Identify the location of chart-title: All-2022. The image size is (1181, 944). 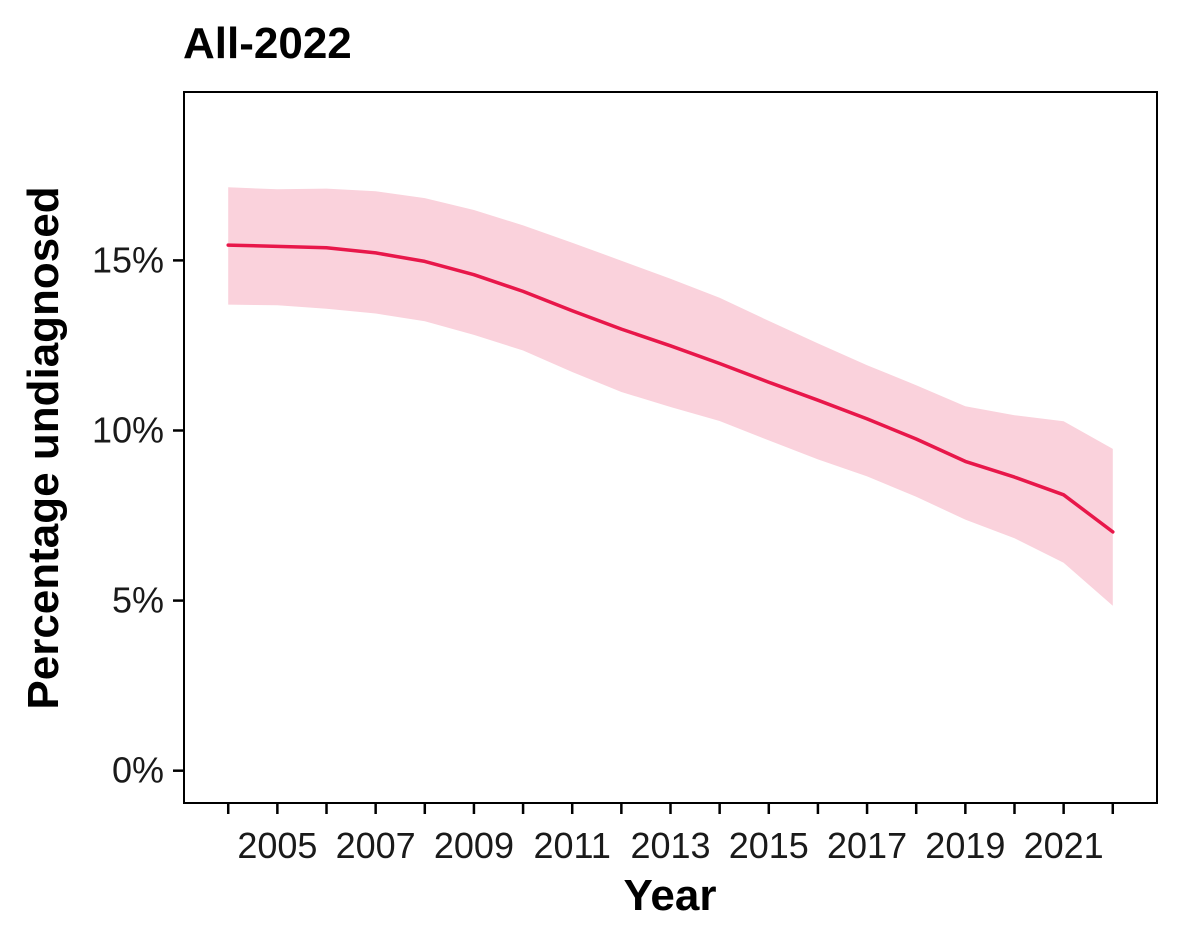
(267, 43).